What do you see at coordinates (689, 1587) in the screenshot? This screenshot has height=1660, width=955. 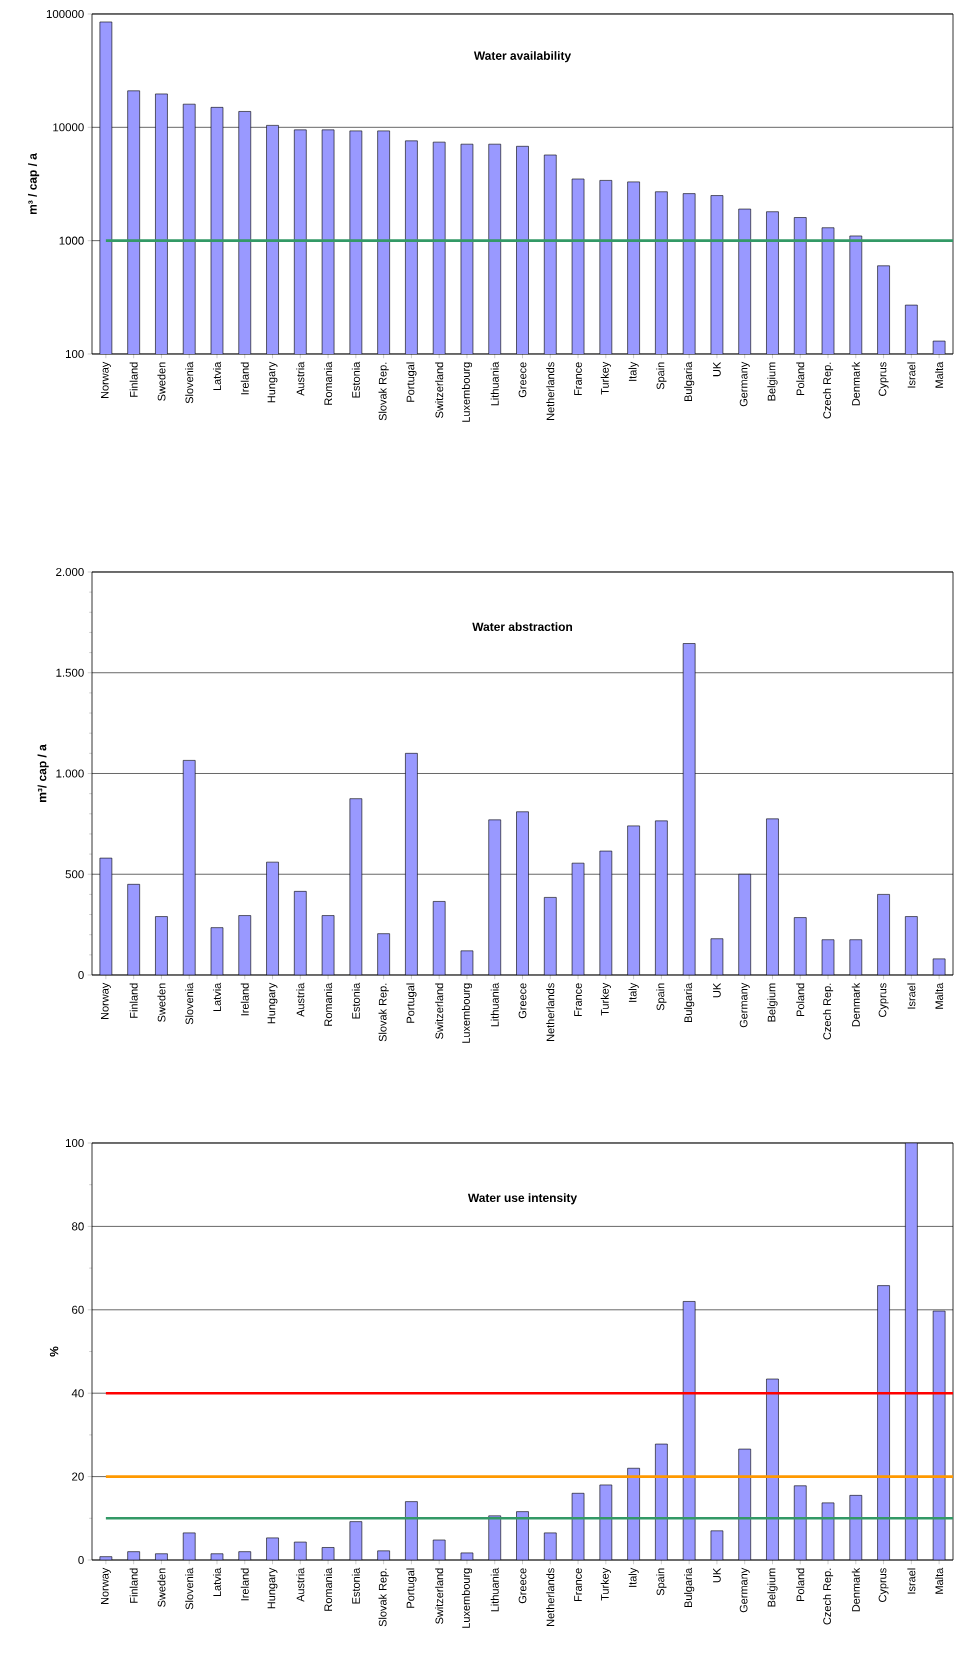 I see `x-tick-label: Bulgaria` at bounding box center [689, 1587].